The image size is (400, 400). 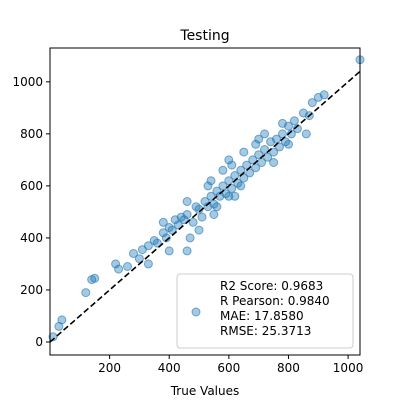 What do you see at coordinates (169, 368) in the screenshot?
I see `x-tick-label: 400` at bounding box center [169, 368].